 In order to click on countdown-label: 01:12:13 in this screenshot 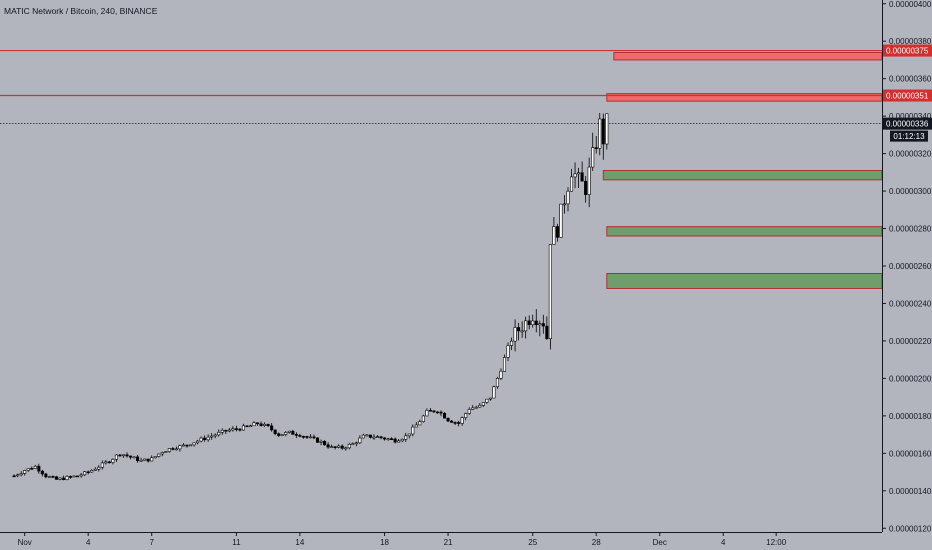, I will do `click(909, 136)`.